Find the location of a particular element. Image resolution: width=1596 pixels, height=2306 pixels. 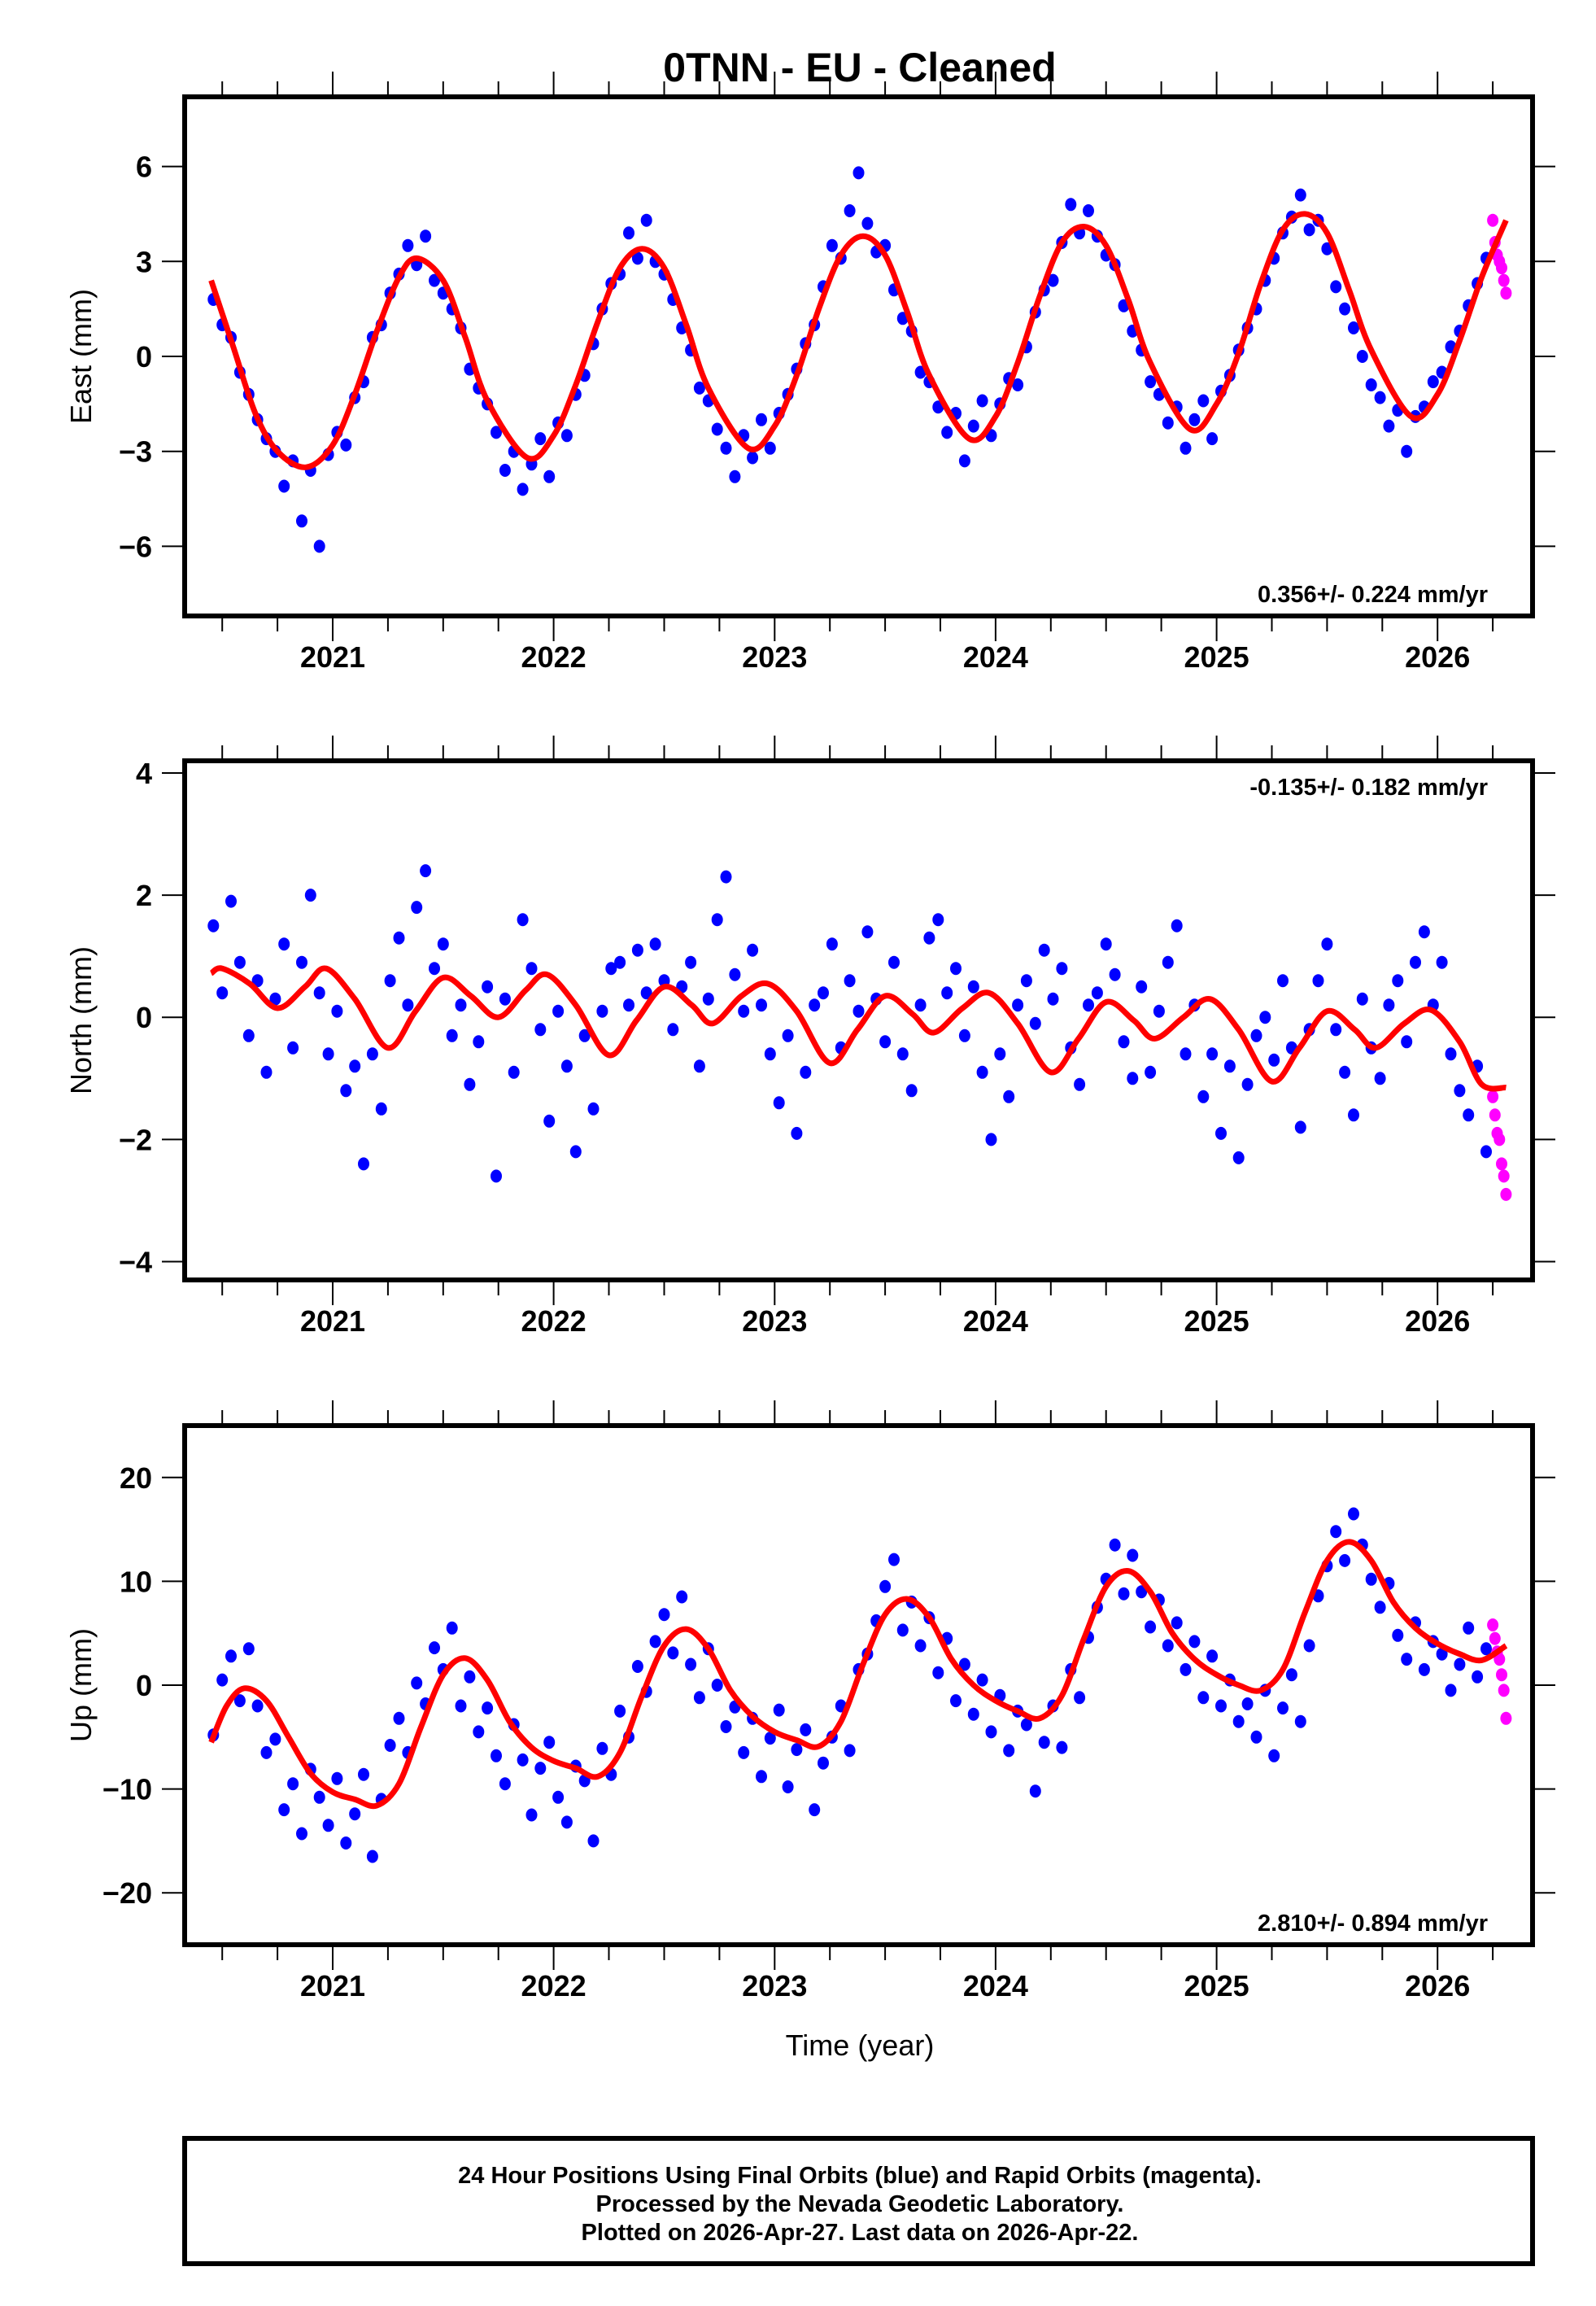

x-tick-label: 2026 is located at coordinates (1437, 1321).